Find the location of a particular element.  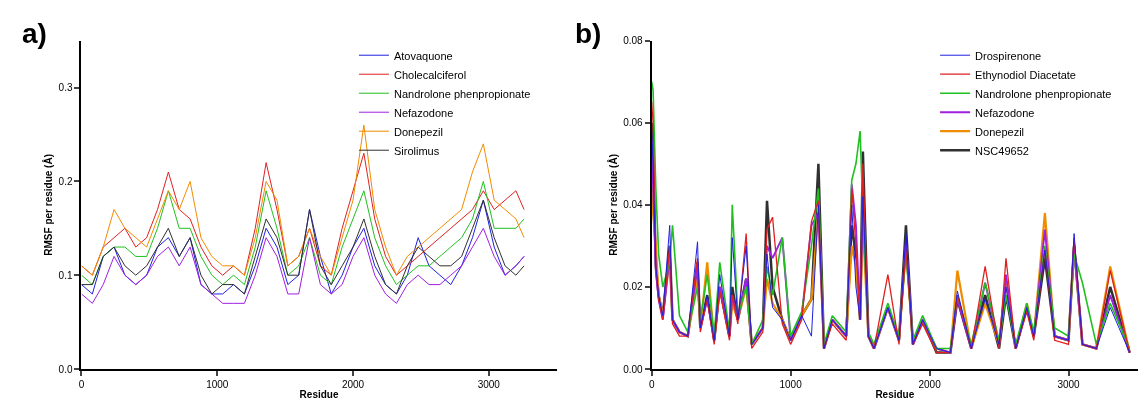

chart-title: b) is located at coordinates (588, 33).